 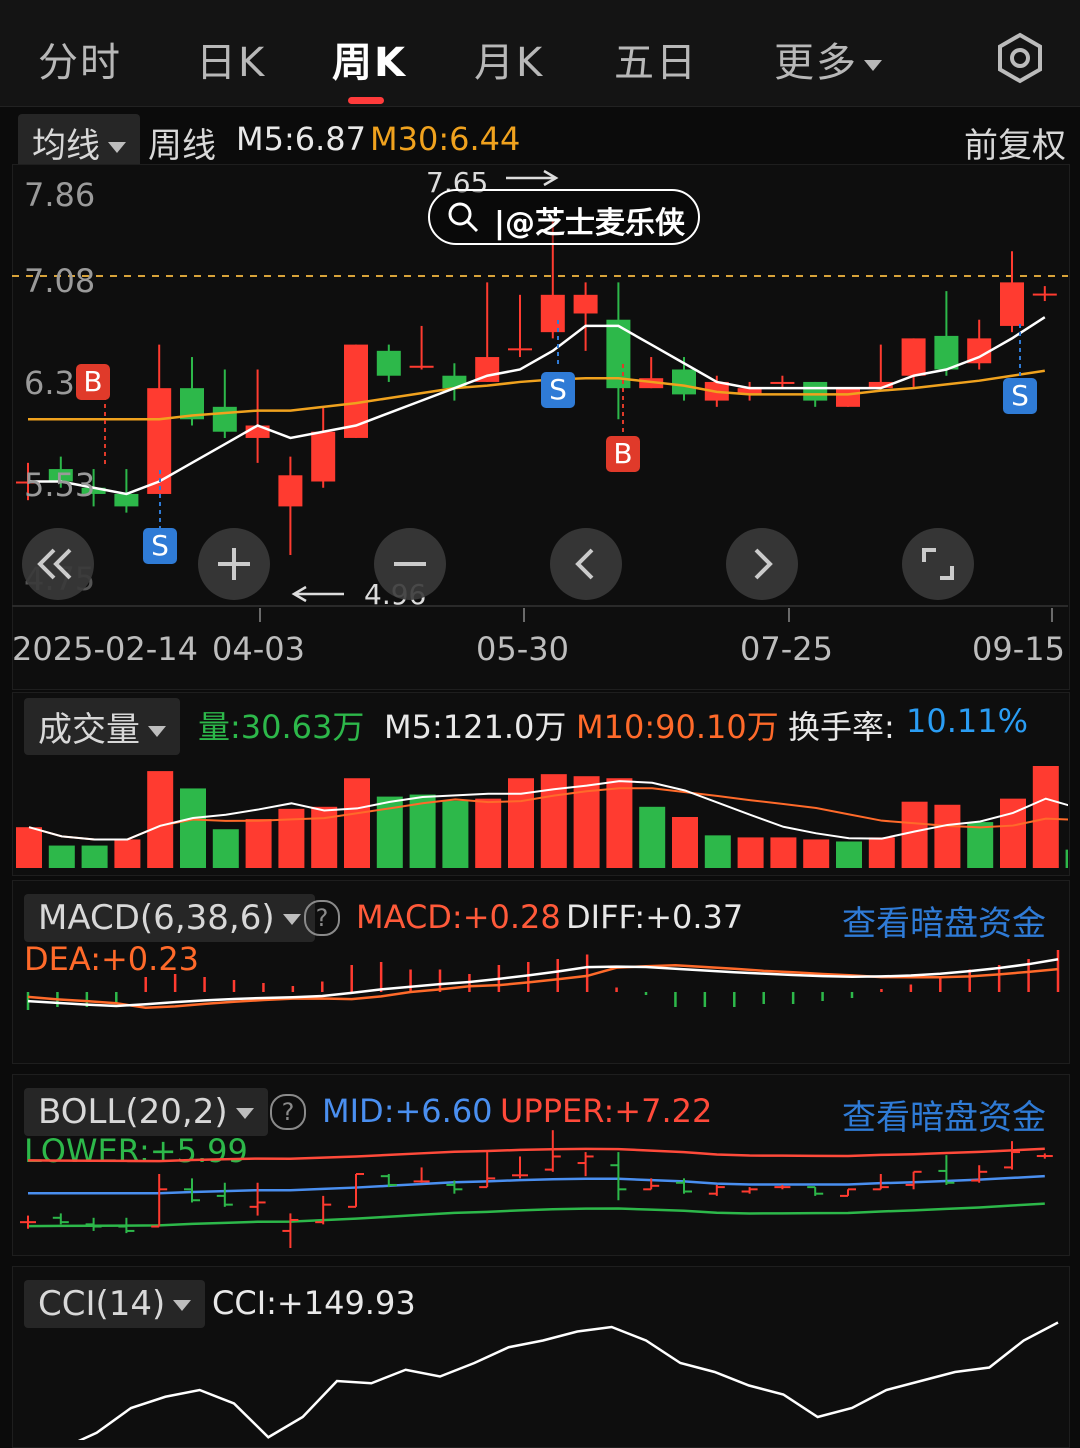 What do you see at coordinates (136, 1151) in the screenshot?
I see `boll-lower: LOWER:+5.99` at bounding box center [136, 1151].